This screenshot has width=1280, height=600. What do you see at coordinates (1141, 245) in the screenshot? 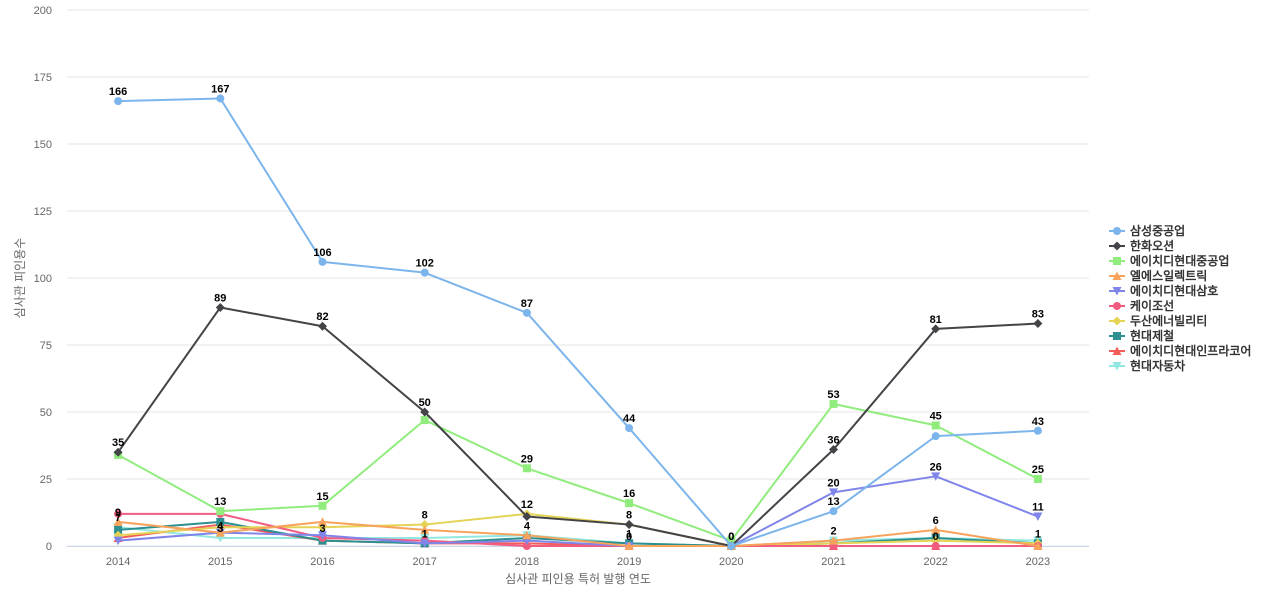
I see `legend-item: 한화오션` at bounding box center [1141, 245].